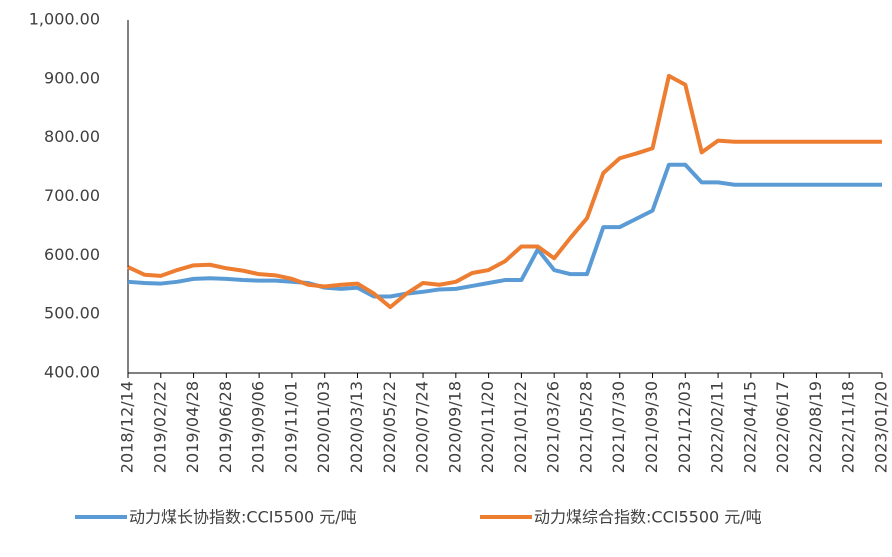 This screenshot has width=892, height=557. Describe the element at coordinates (454, 427) in the screenshot. I see `x-tick-label: 2020/09/18` at that location.